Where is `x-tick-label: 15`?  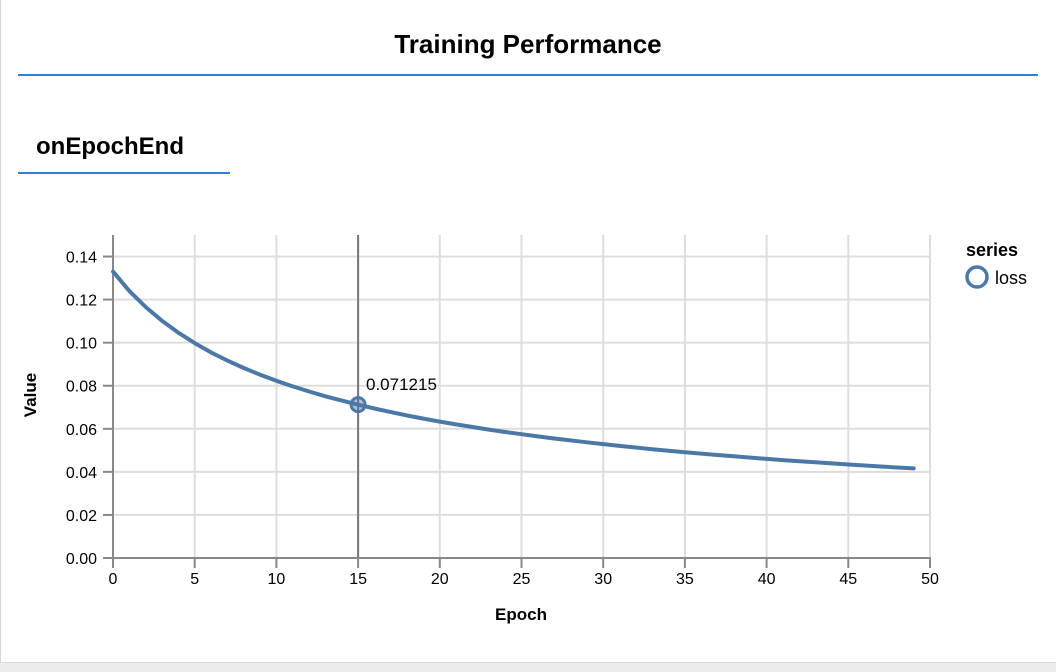 x-tick-label: 15 is located at coordinates (358, 579).